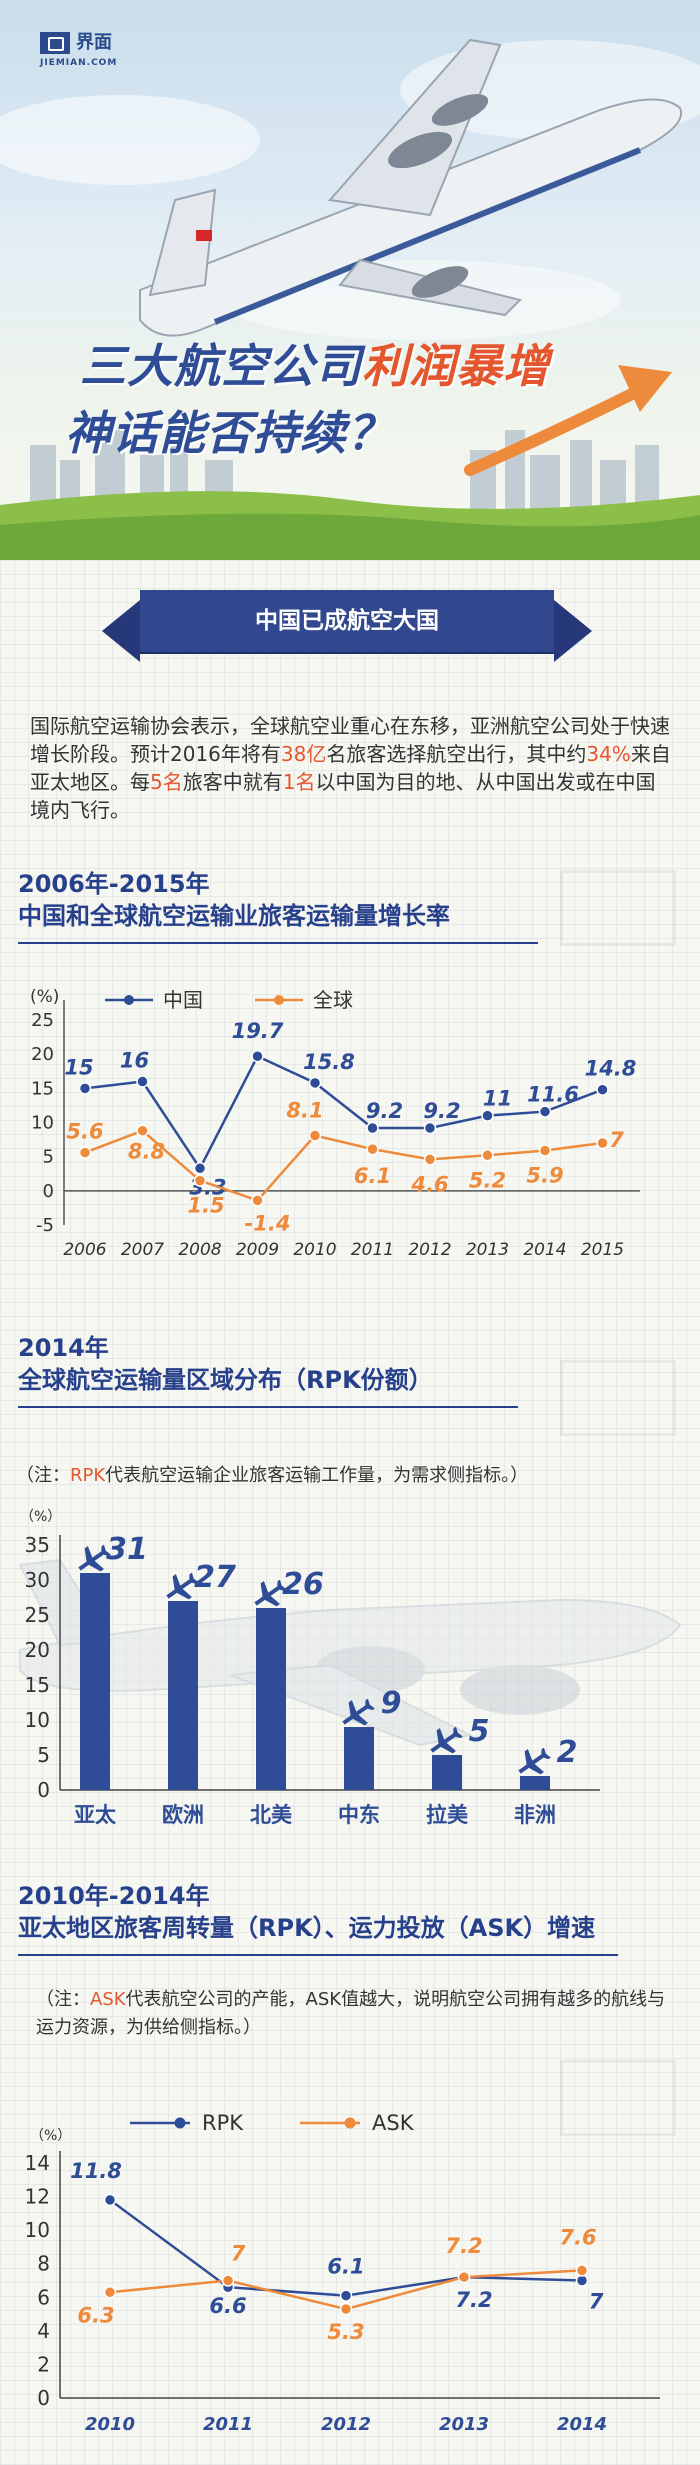 The height and width of the screenshot is (2465, 700). I want to click on data-label: 1.5, so click(205, 1206).